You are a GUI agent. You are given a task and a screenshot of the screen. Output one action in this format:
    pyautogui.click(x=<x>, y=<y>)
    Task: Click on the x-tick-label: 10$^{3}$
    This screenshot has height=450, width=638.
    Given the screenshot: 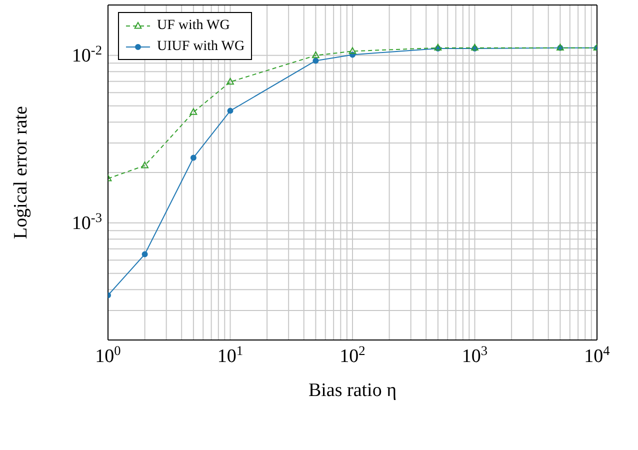 What is the action you would take?
    pyautogui.click(x=475, y=354)
    